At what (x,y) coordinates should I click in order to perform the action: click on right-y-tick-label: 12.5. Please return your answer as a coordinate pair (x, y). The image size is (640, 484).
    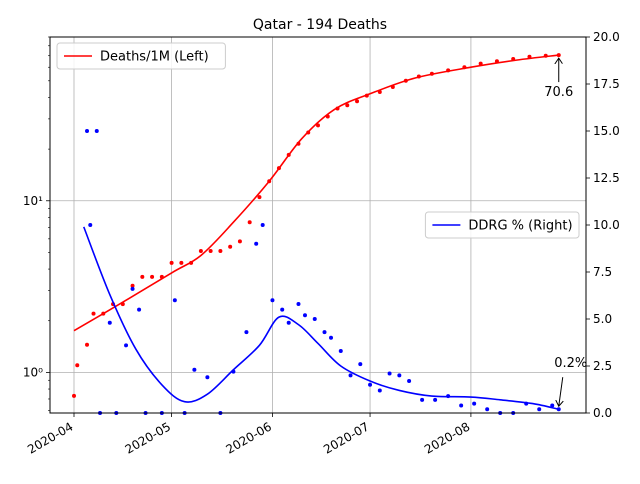
    Looking at the image, I should click on (606, 178).